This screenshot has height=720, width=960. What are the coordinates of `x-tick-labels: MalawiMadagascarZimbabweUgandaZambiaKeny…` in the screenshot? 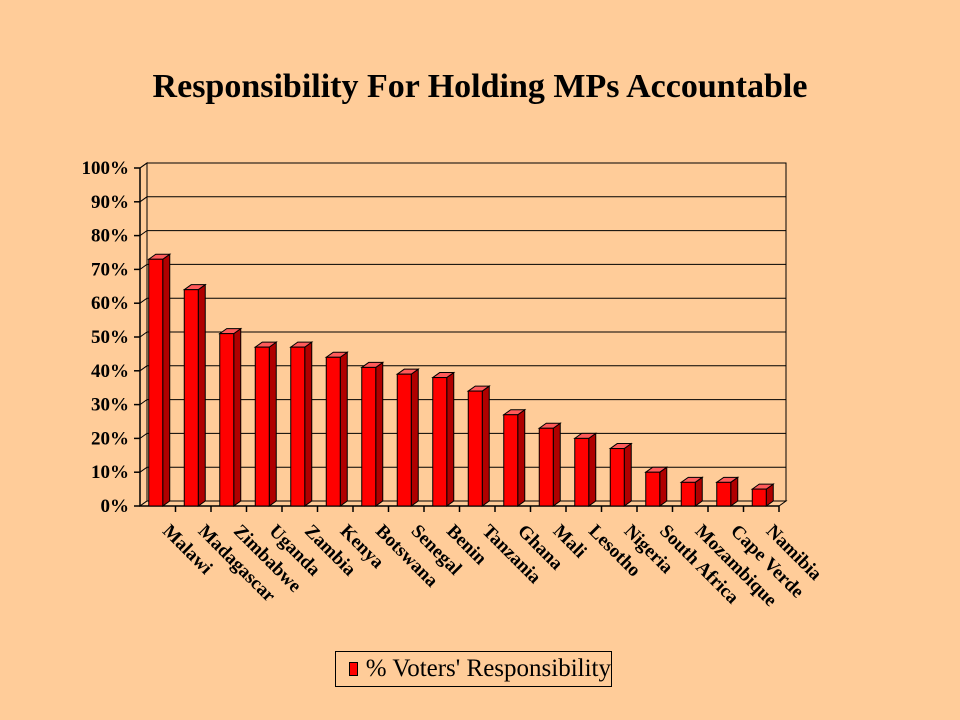 It's located at (492, 566).